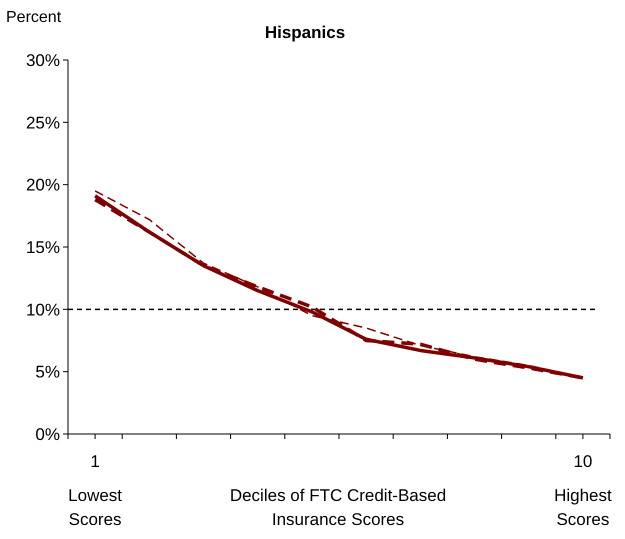  What do you see at coordinates (34, 17) in the screenshot?
I see `y-axis-title: Percent` at bounding box center [34, 17].